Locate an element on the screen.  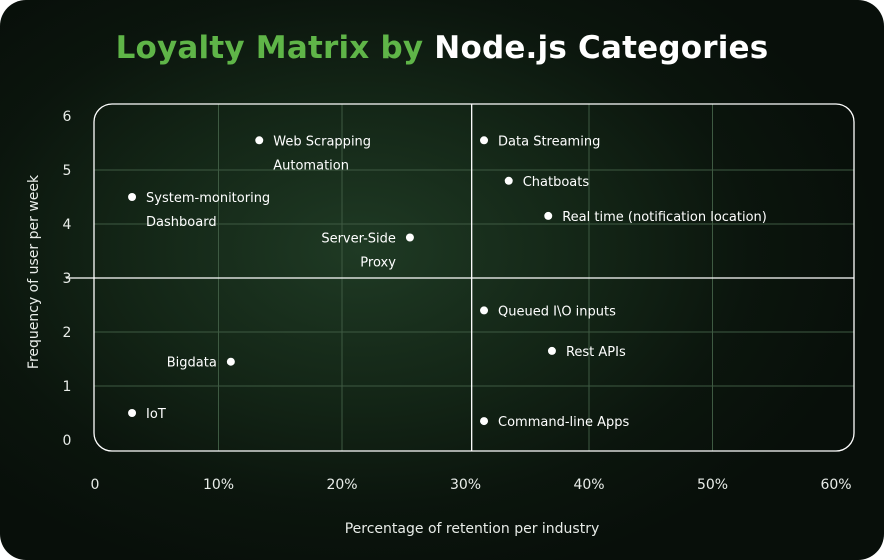
data-point-label: IoT is located at coordinates (156, 414).